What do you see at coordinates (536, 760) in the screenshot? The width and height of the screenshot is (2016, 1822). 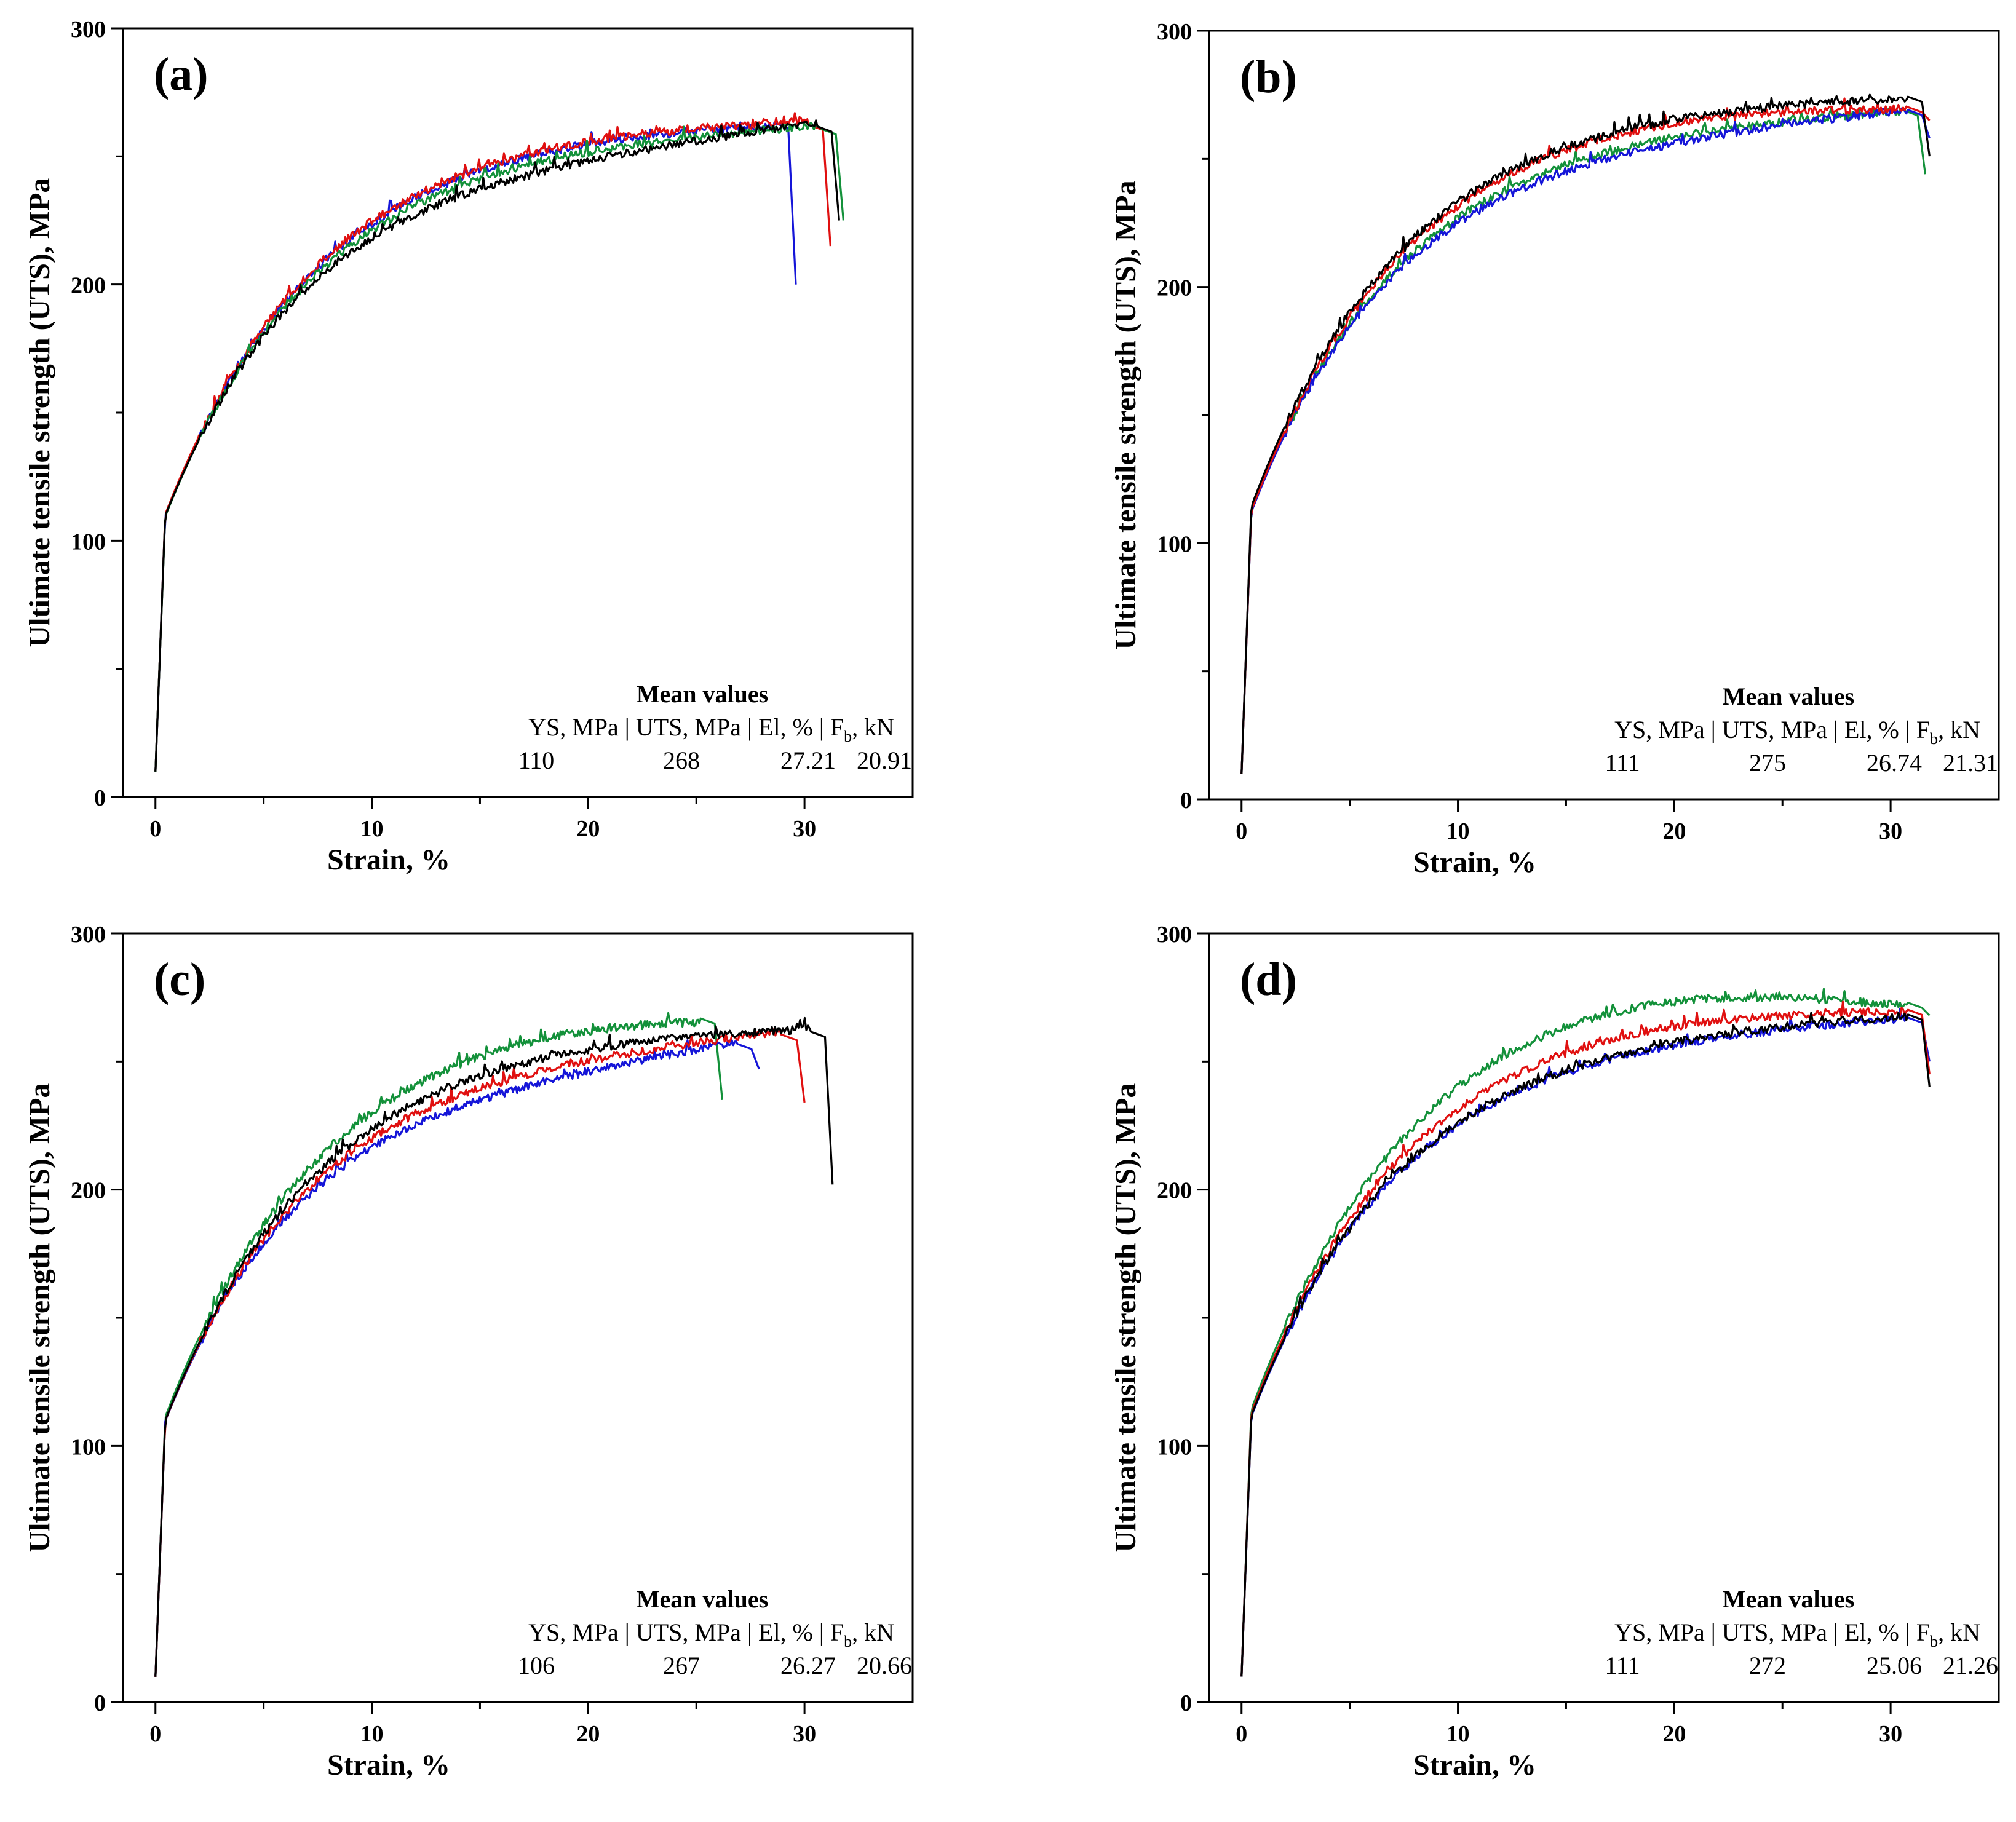 I see `mean-value-ys: 110` at bounding box center [536, 760].